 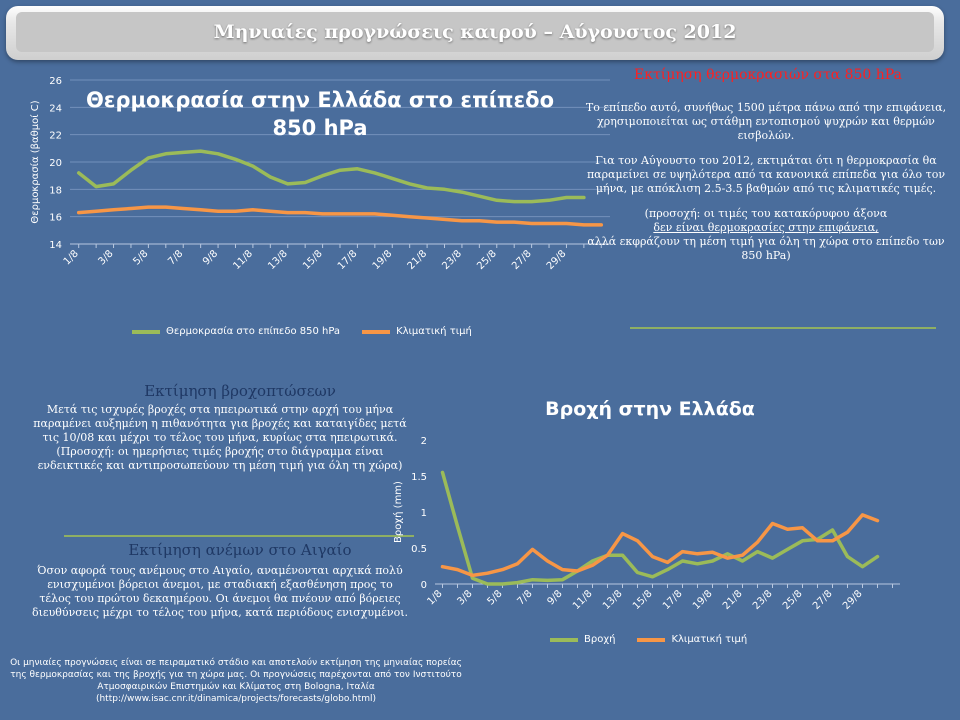 I want to click on y-tick-label: 1, so click(x=424, y=513).